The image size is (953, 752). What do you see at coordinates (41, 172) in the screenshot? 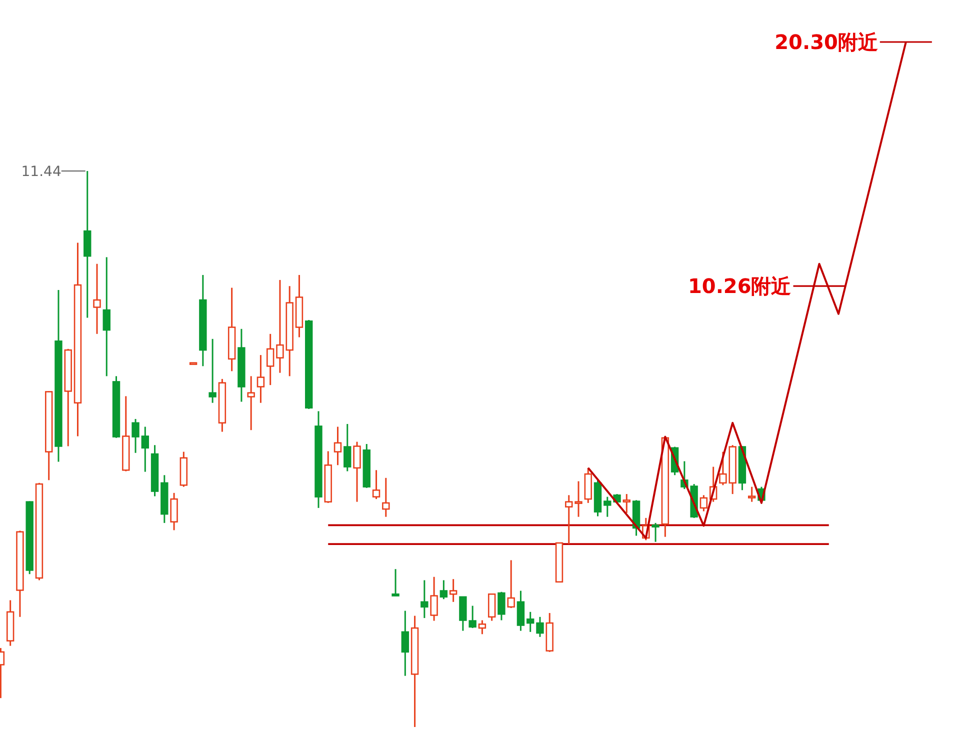
I see `annotation: 11.44` at bounding box center [41, 172].